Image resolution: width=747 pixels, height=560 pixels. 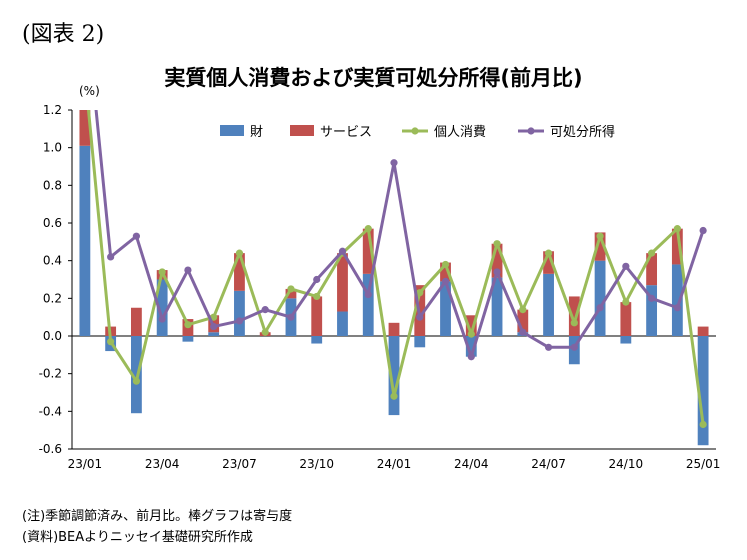 What do you see at coordinates (52, 336) in the screenshot?
I see `y-tick-label: 0.0` at bounding box center [52, 336].